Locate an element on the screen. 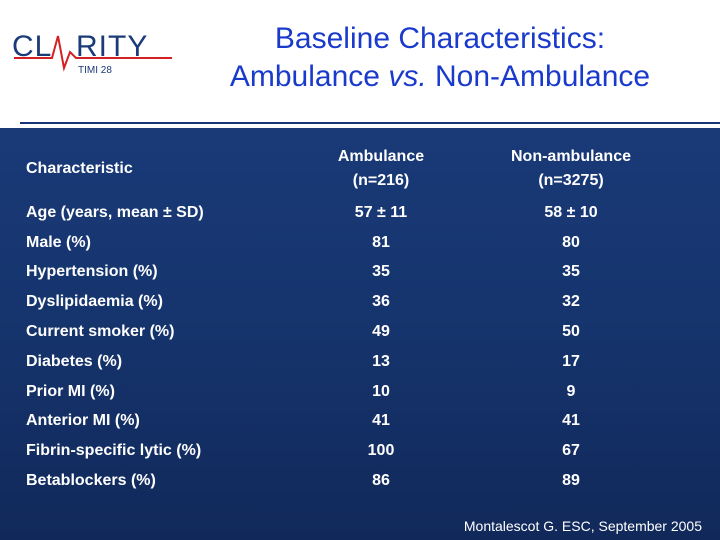 The image size is (720, 540). row-non-ambulance-value: 17 is located at coordinates (571, 361).